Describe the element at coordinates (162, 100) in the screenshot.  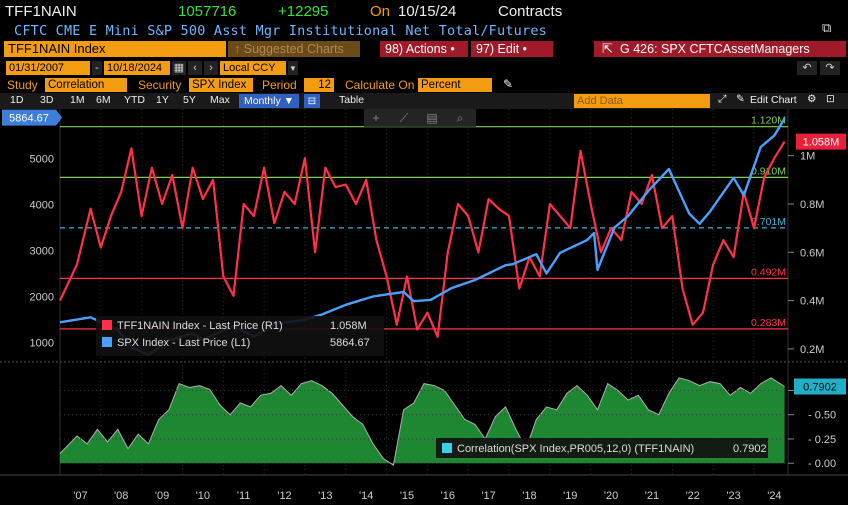
I see `period-button-1y: 1Y` at that location.